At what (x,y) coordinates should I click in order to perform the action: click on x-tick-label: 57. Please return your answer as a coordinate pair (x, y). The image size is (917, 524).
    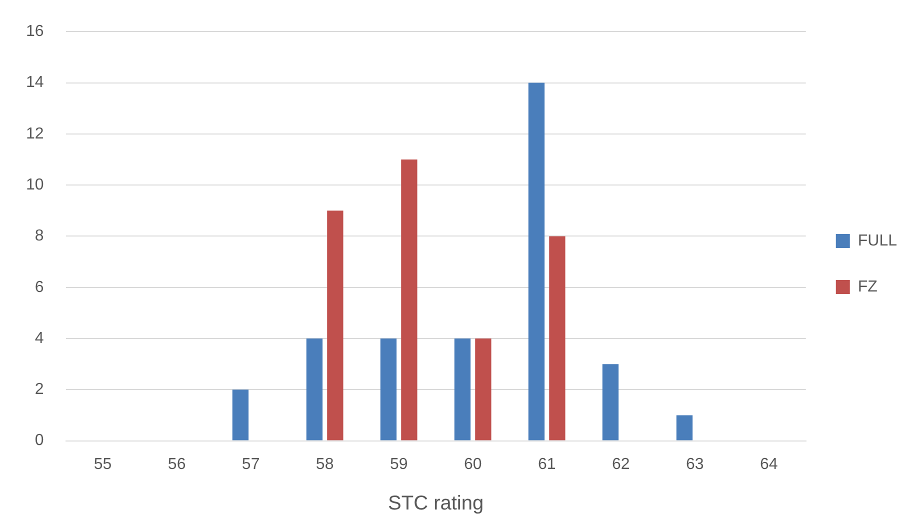
    Looking at the image, I should click on (251, 464).